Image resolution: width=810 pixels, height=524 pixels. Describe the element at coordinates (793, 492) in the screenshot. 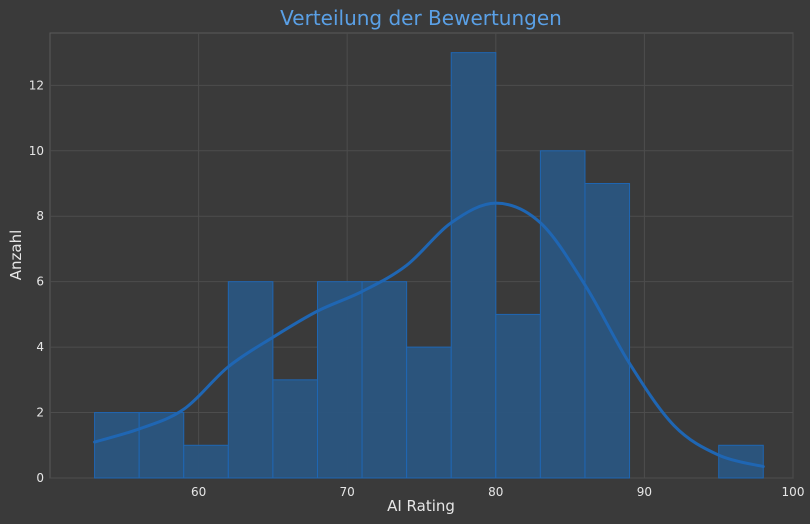

I see `x-tick-label: 100` at that location.